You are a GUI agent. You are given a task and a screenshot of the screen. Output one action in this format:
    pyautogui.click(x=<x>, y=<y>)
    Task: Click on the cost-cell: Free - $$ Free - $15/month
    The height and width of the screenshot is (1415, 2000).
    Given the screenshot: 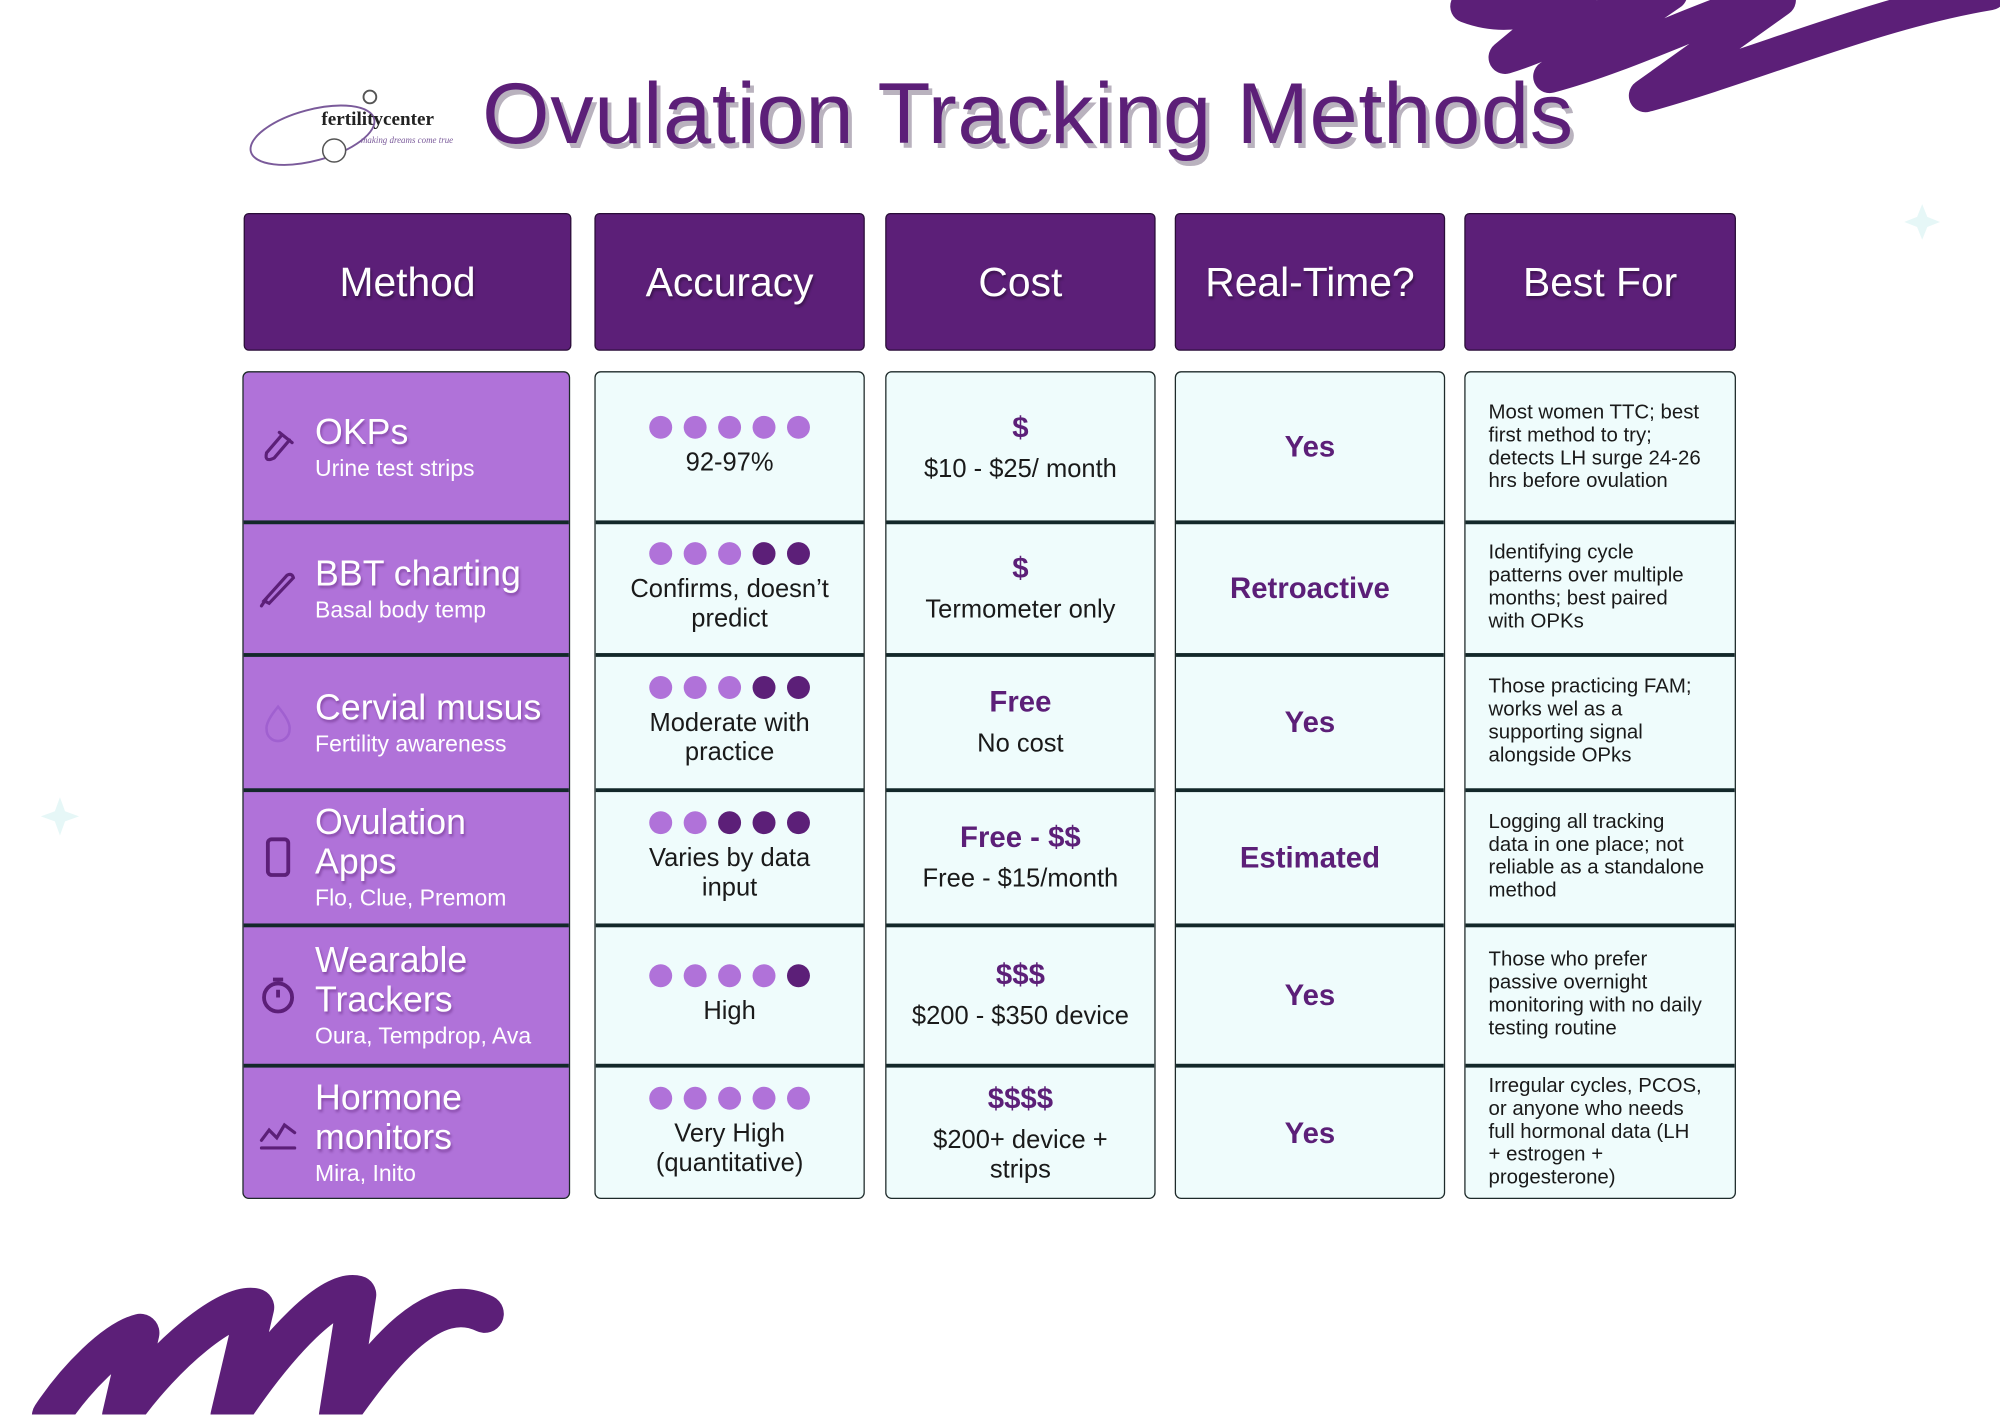 What is the action you would take?
    pyautogui.click(x=1020, y=857)
    